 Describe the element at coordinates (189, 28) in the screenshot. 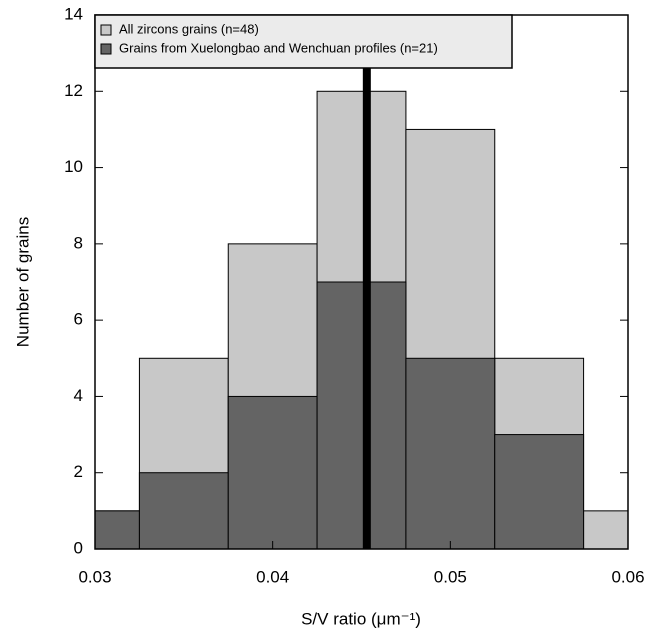

I see `legend-label: All zircons grains (n=48)` at that location.